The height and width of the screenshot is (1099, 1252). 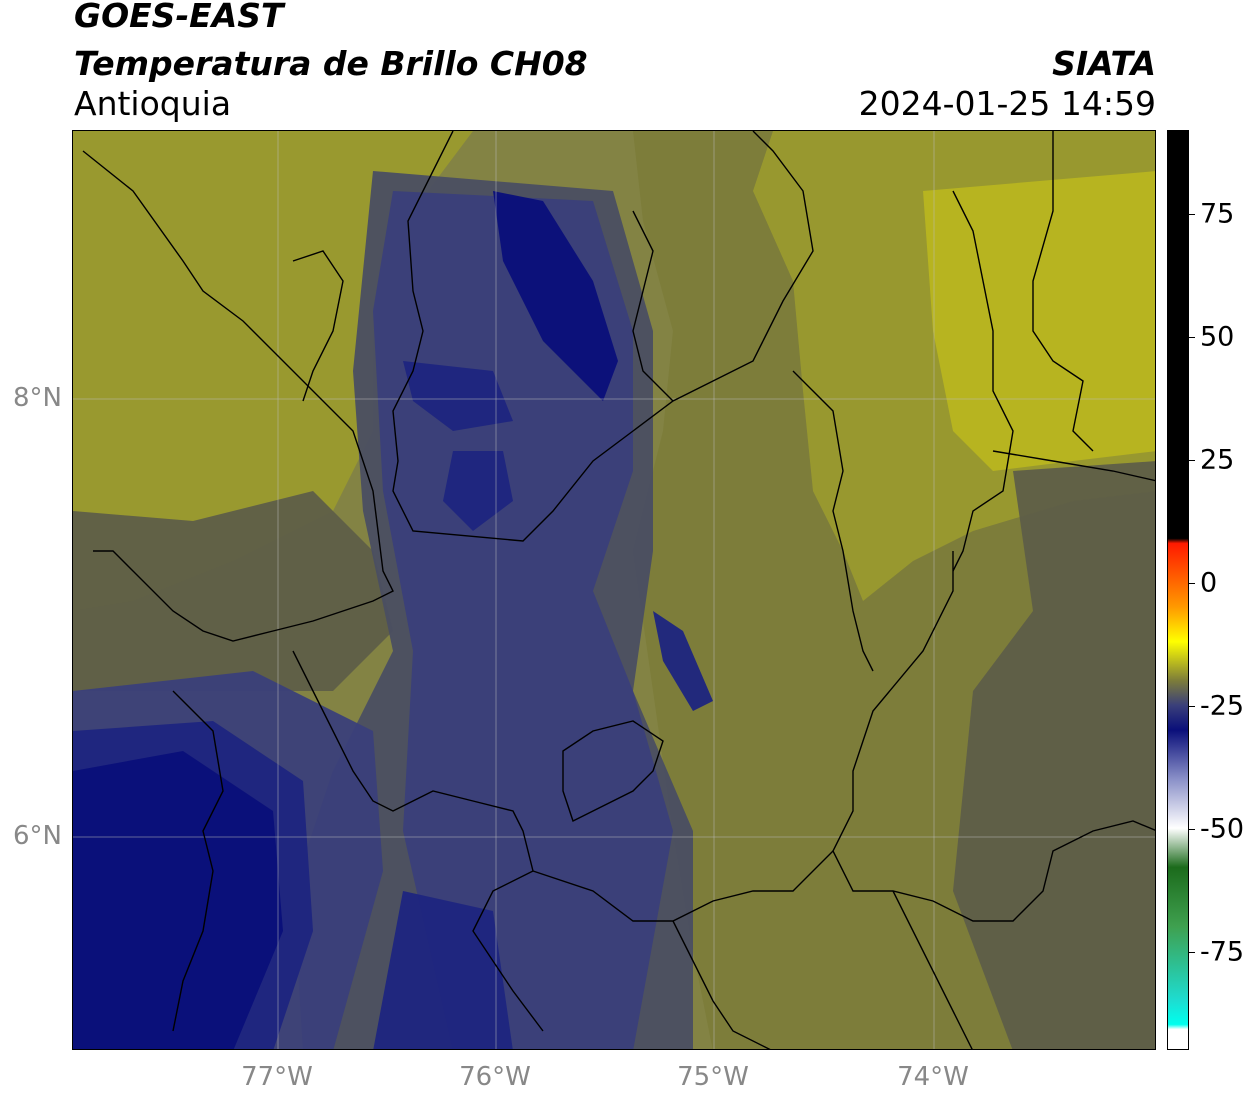 I want to click on colorbar-tick-label: 0, so click(x=1209, y=583).